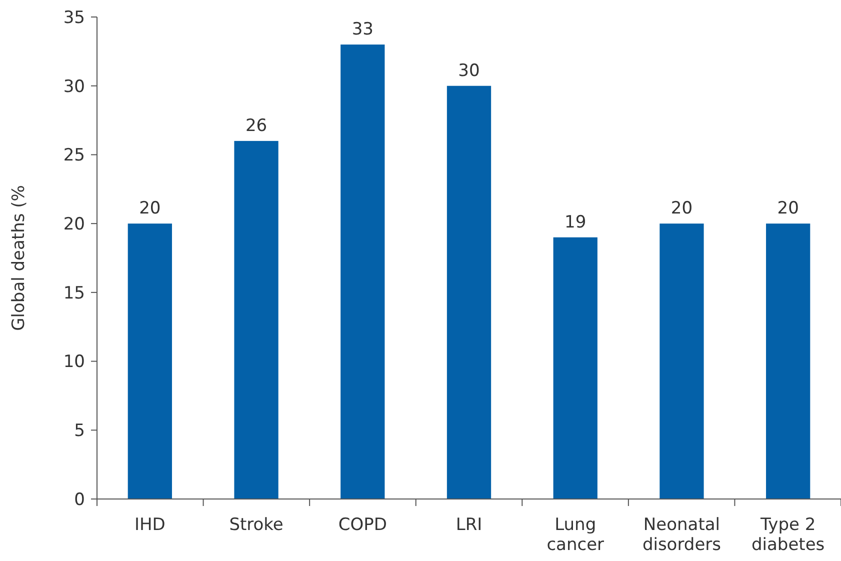 Image resolution: width=841 pixels, height=561 pixels. What do you see at coordinates (575, 222) in the screenshot?
I see `data-label: 19` at bounding box center [575, 222].